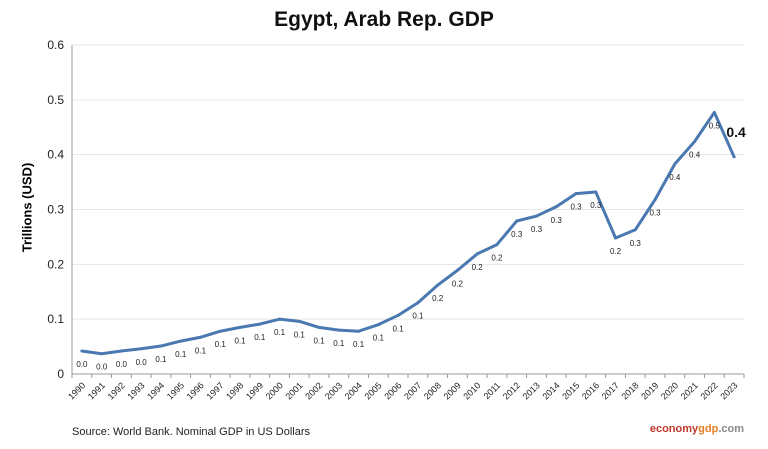  Describe the element at coordinates (55, 155) in the screenshot. I see `y-tick-label: 0.4` at that location.